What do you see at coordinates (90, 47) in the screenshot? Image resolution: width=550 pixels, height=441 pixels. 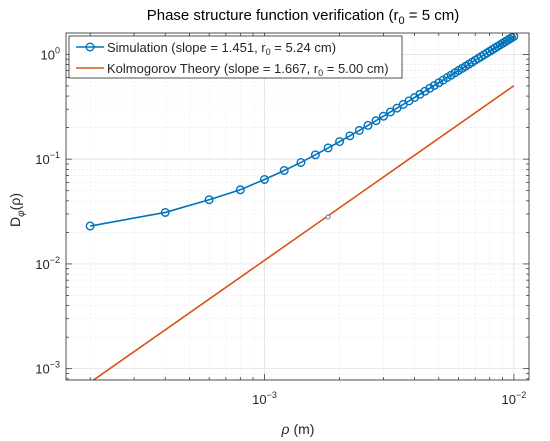 I see `legend-marker-simulation` at bounding box center [90, 47].